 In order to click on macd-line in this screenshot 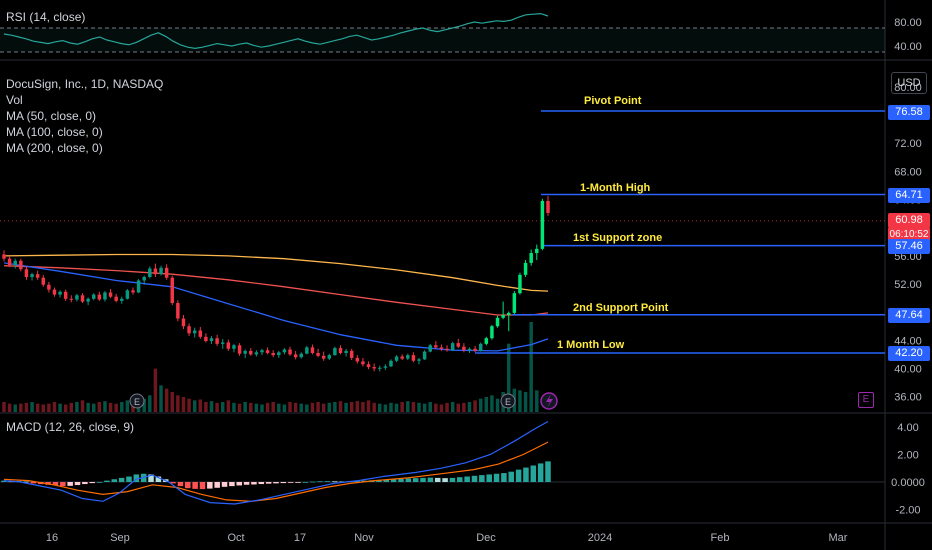, I will do `click(276, 462)`.